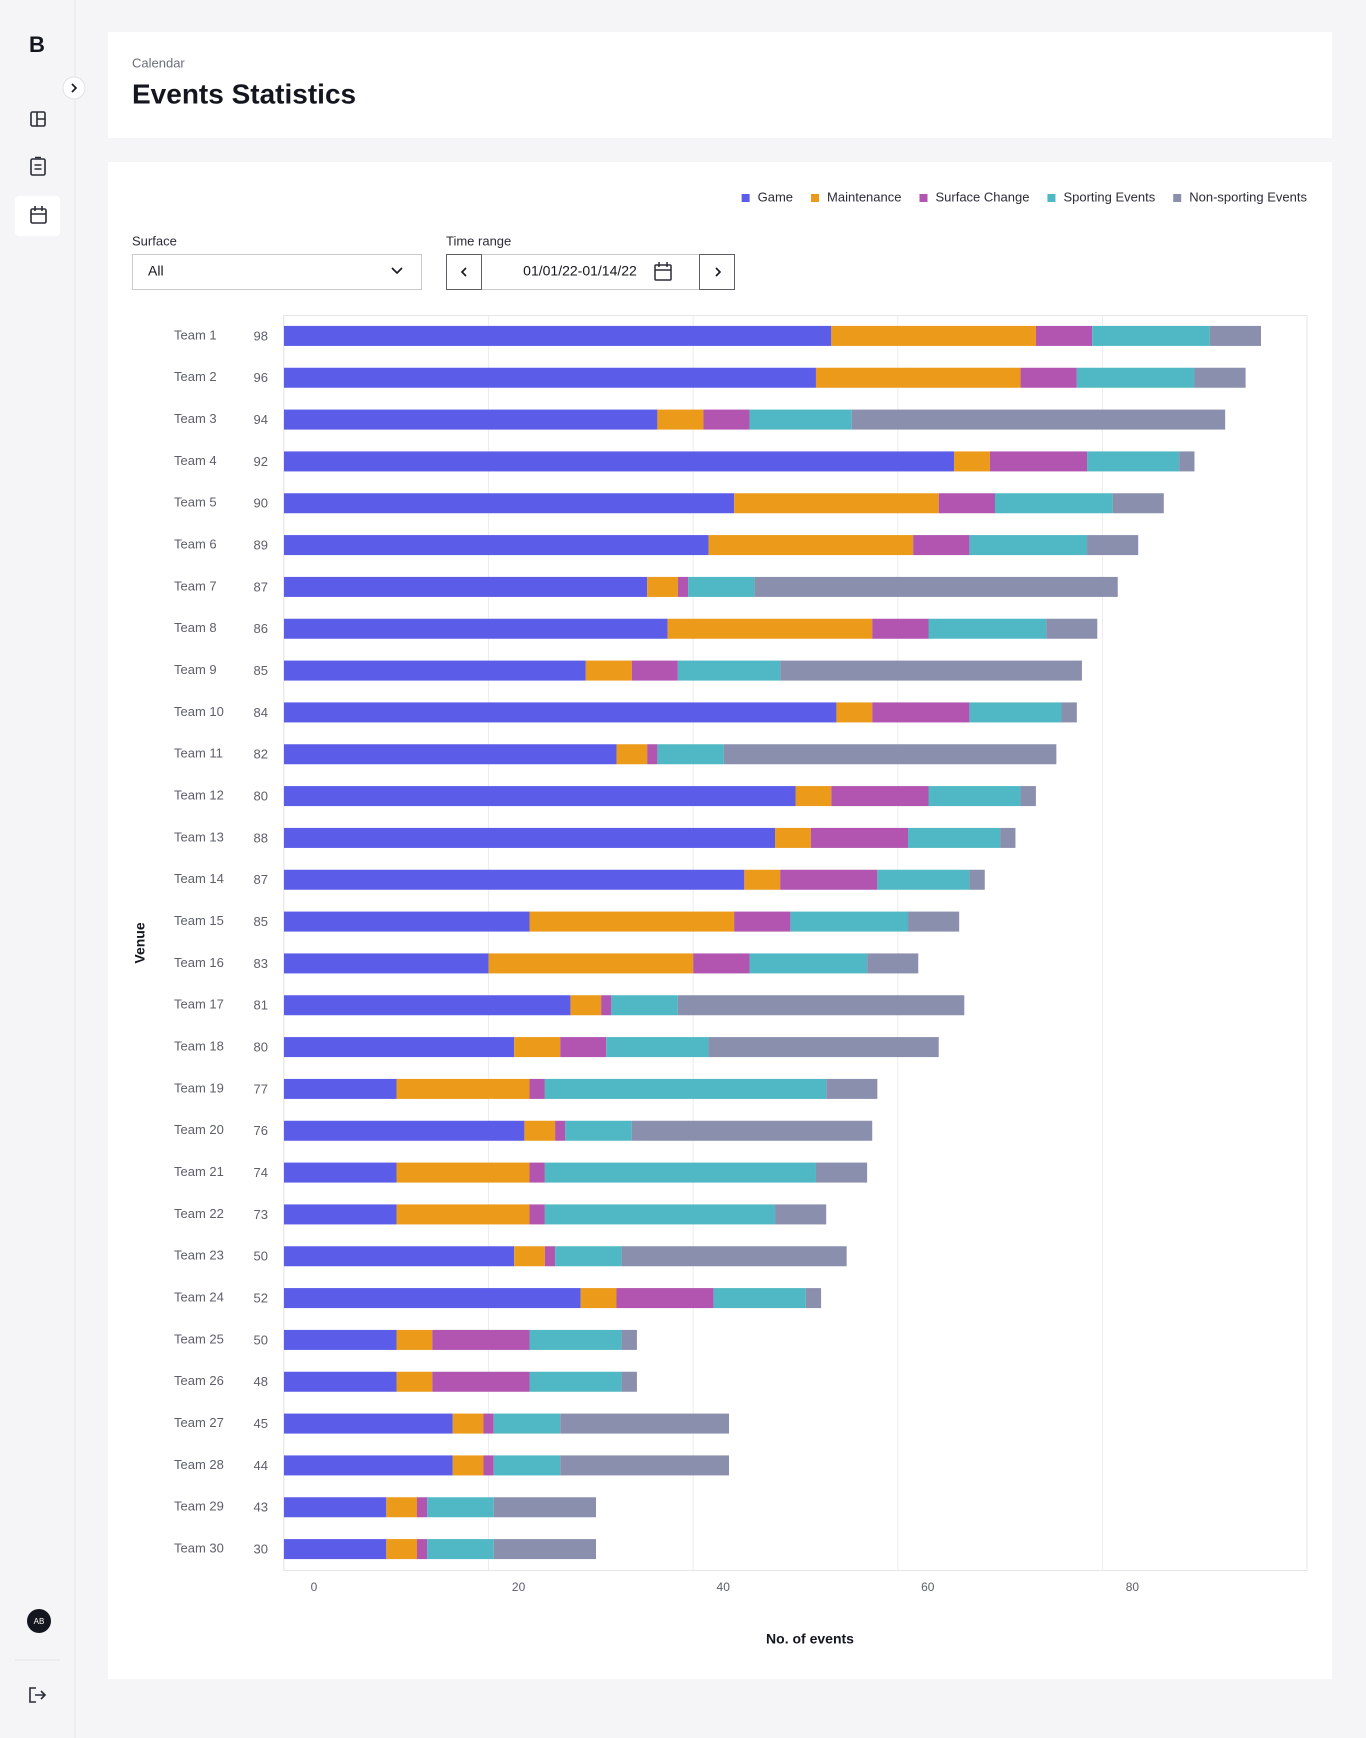  Describe the element at coordinates (261, 837) in the screenshot. I see `row-total: 88` at that location.